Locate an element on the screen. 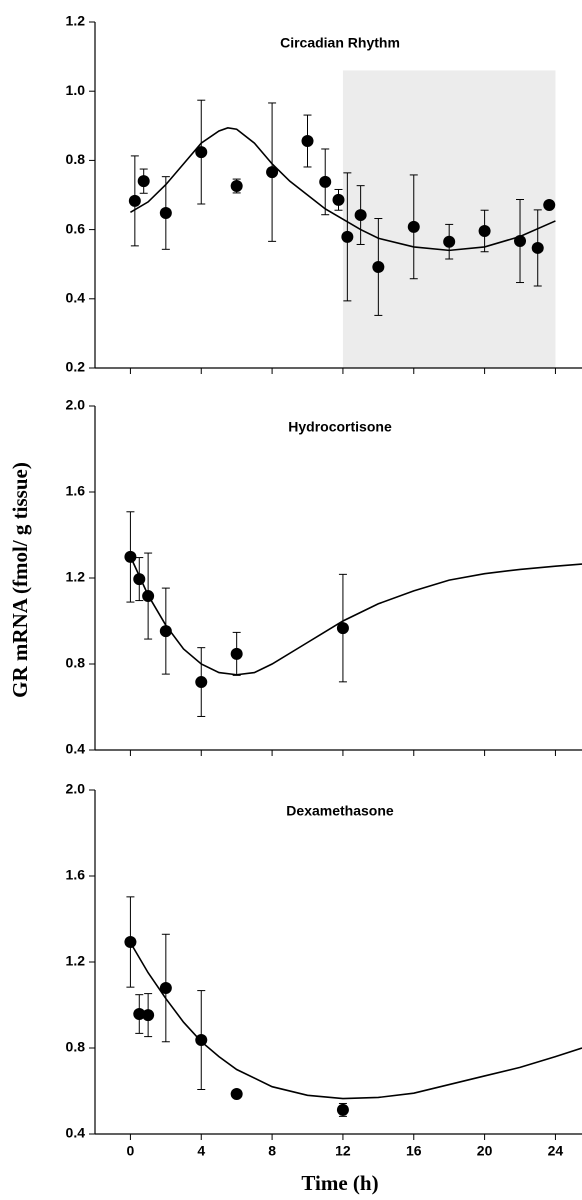 The height and width of the screenshot is (1200, 582). shaded-region is located at coordinates (449, 219).